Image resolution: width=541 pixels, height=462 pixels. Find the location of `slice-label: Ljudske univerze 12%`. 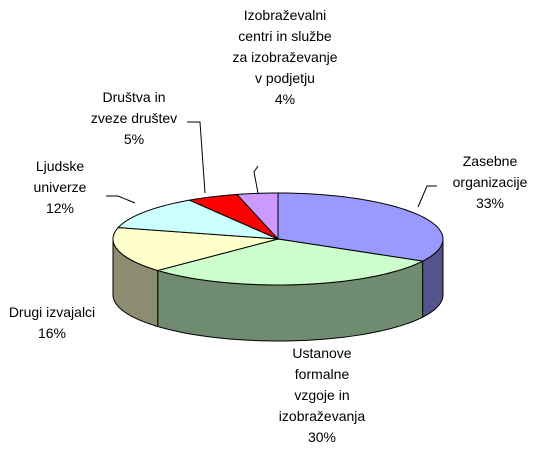

slice-label: Ljudske univerze 12% is located at coordinates (60, 187).